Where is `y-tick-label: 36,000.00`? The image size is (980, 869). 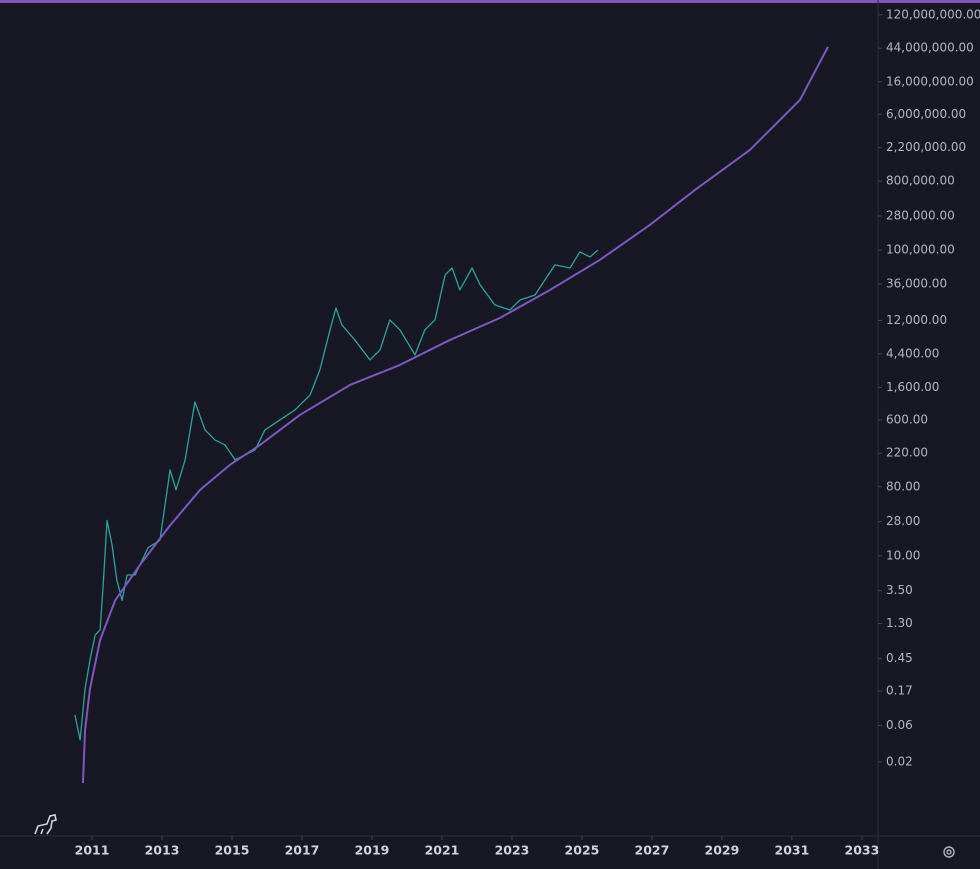 y-tick-label: 36,000.00 is located at coordinates (916, 284).